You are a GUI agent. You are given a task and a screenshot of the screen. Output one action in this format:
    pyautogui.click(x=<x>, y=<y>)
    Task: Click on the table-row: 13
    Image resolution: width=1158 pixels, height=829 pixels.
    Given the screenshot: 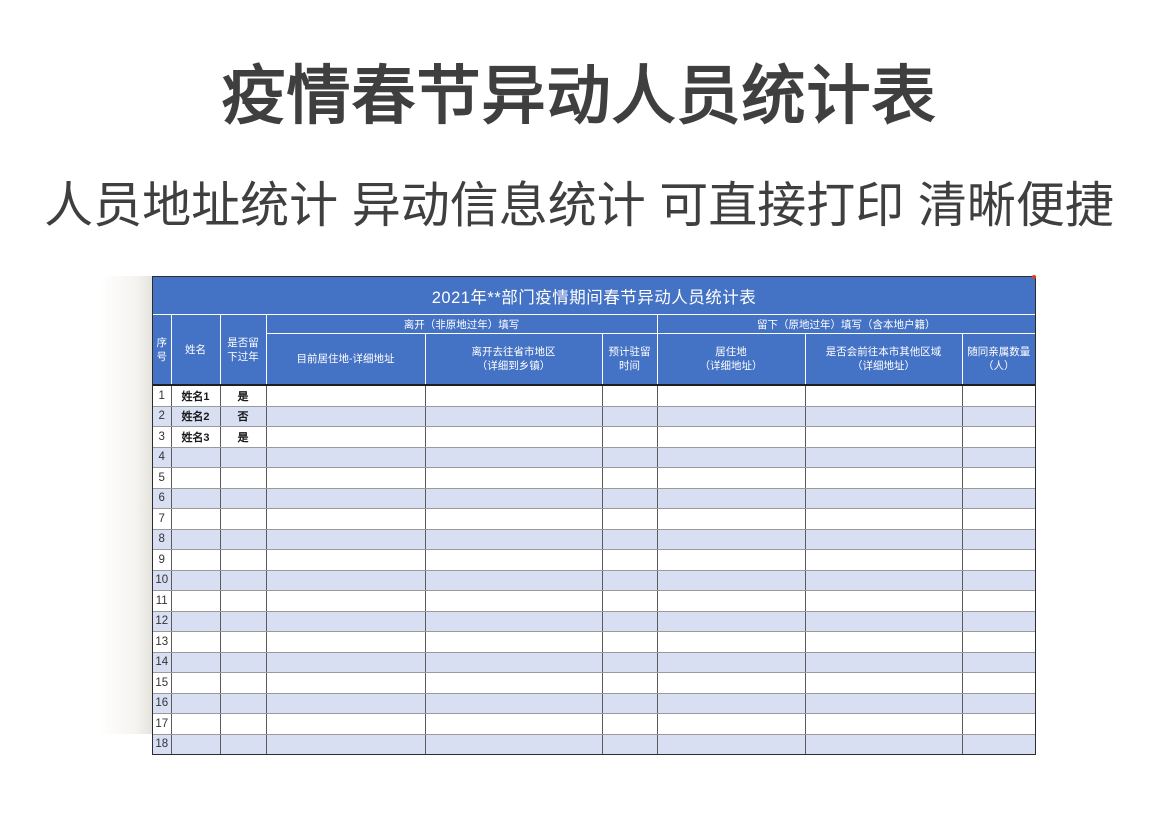 What is the action you would take?
    pyautogui.click(x=594, y=642)
    